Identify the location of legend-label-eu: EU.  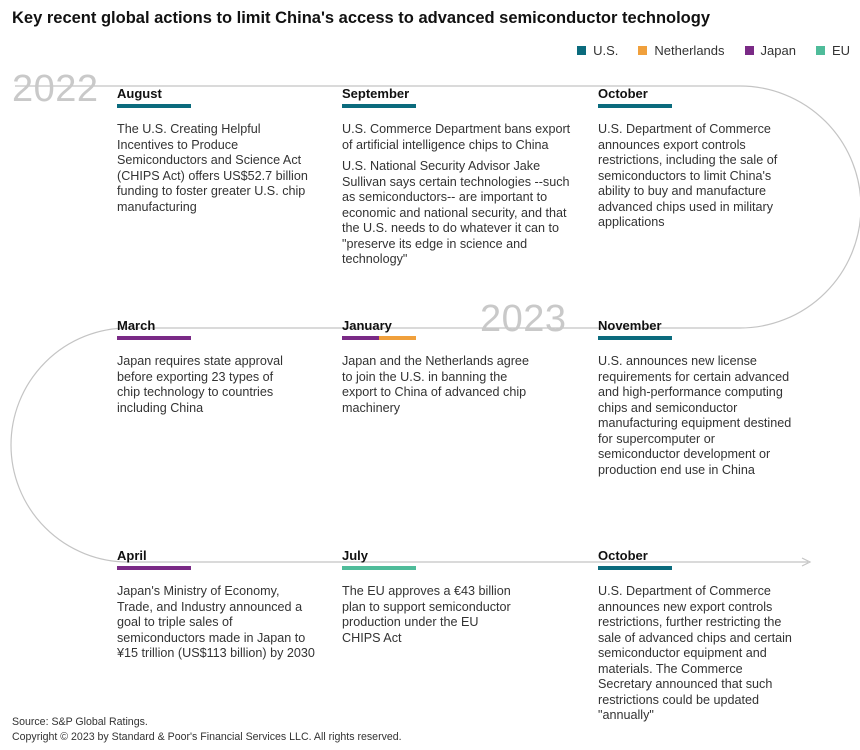
(840, 50).